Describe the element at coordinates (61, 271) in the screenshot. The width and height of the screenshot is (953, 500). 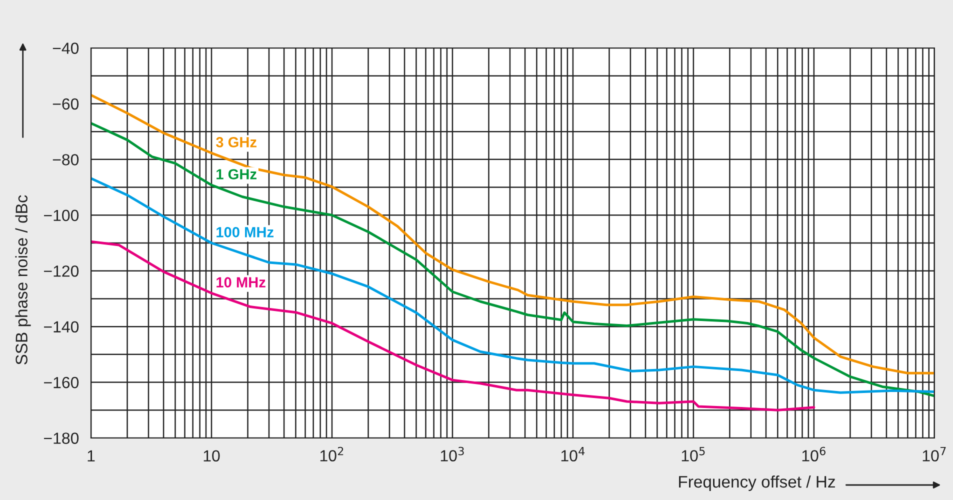
I see `y-tick-label: −120` at that location.